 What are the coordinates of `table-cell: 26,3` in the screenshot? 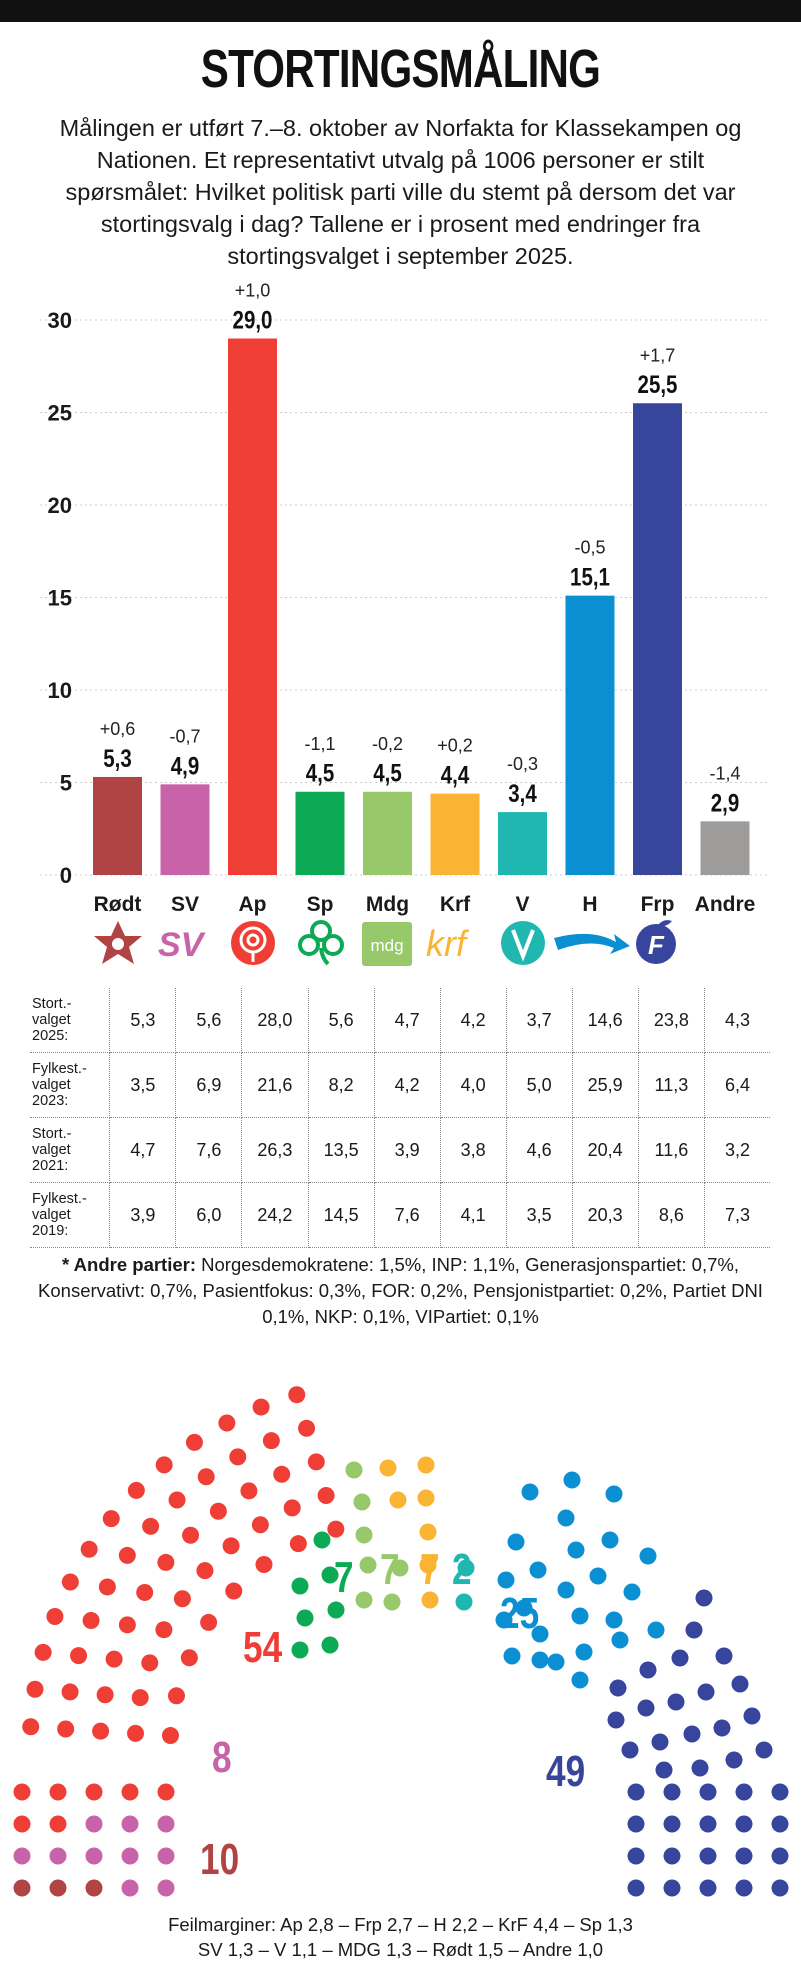 It's located at (275, 1150).